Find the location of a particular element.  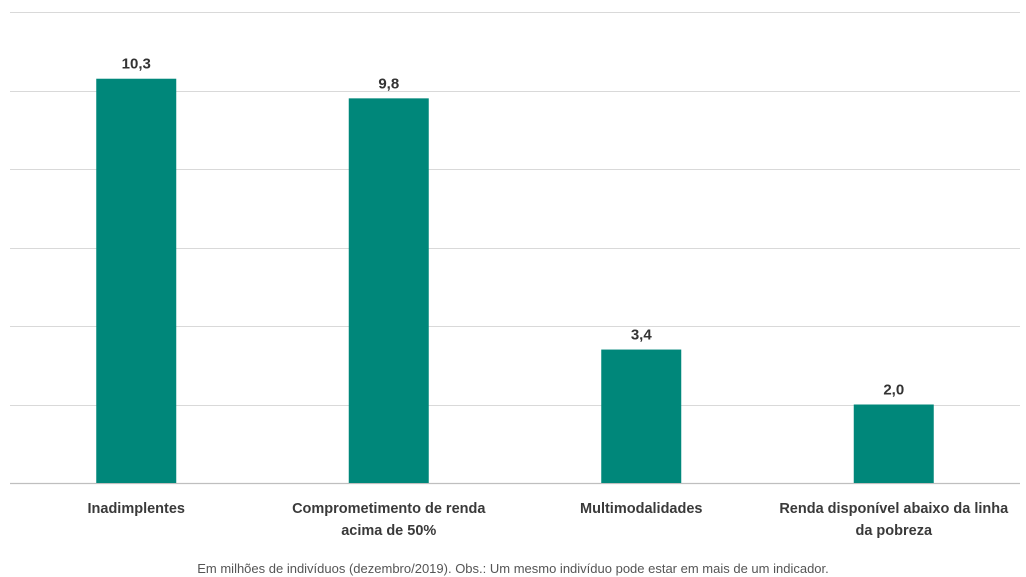

category-label: Inadimplentes is located at coordinates (137, 509).